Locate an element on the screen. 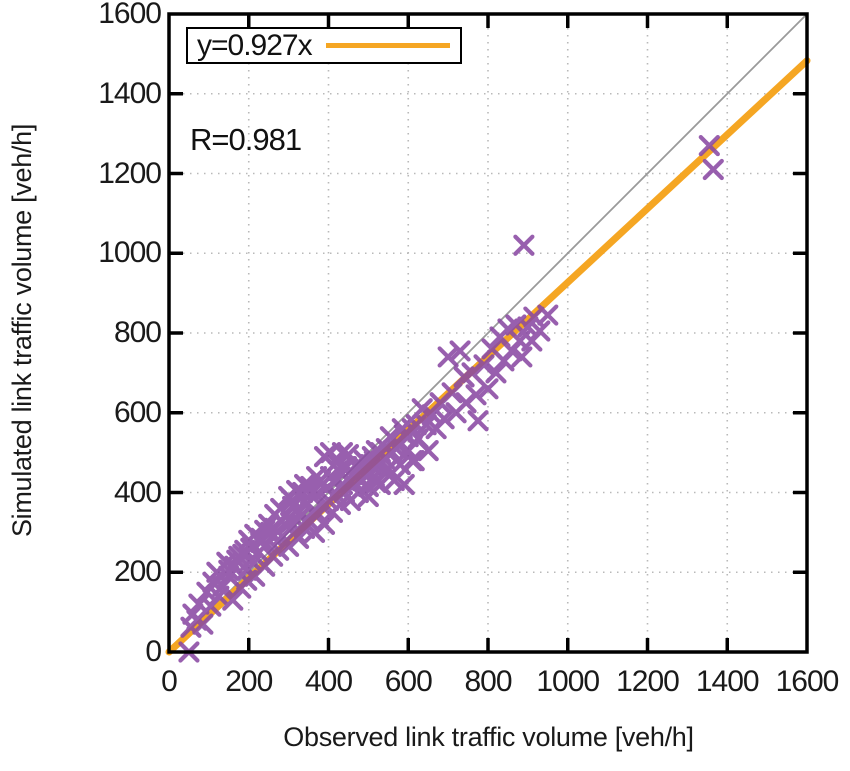 Image resolution: width=850 pixels, height=771 pixels. legend-label-fit: y=0.927x is located at coordinates (255, 45).